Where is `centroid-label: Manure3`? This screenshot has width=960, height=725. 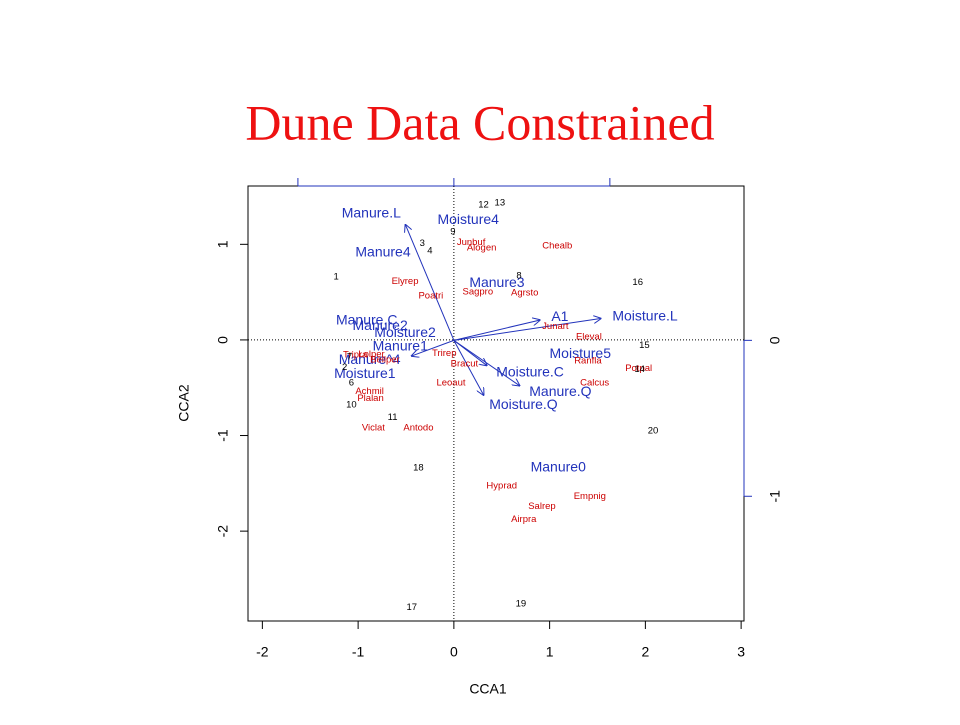
centroid-label: Manure3 is located at coordinates (496, 282).